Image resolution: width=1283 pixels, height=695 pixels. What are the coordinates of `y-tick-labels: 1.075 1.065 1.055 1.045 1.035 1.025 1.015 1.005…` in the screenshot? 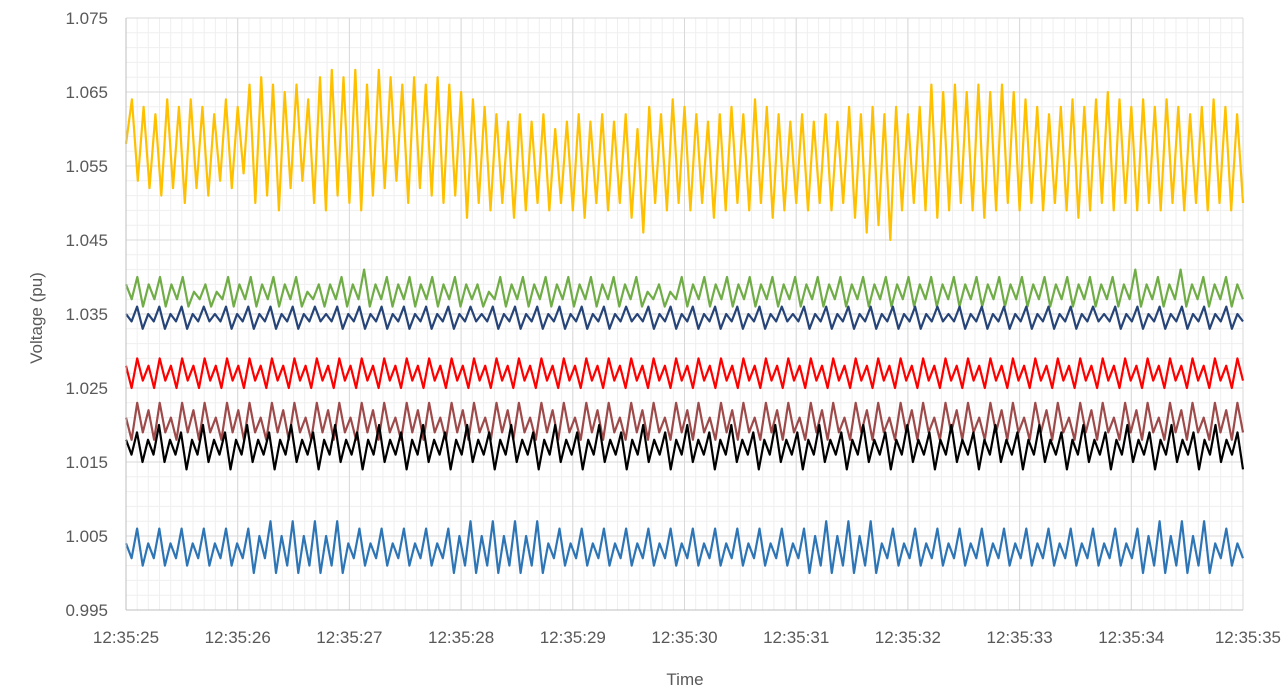 It's located at (86, 314).